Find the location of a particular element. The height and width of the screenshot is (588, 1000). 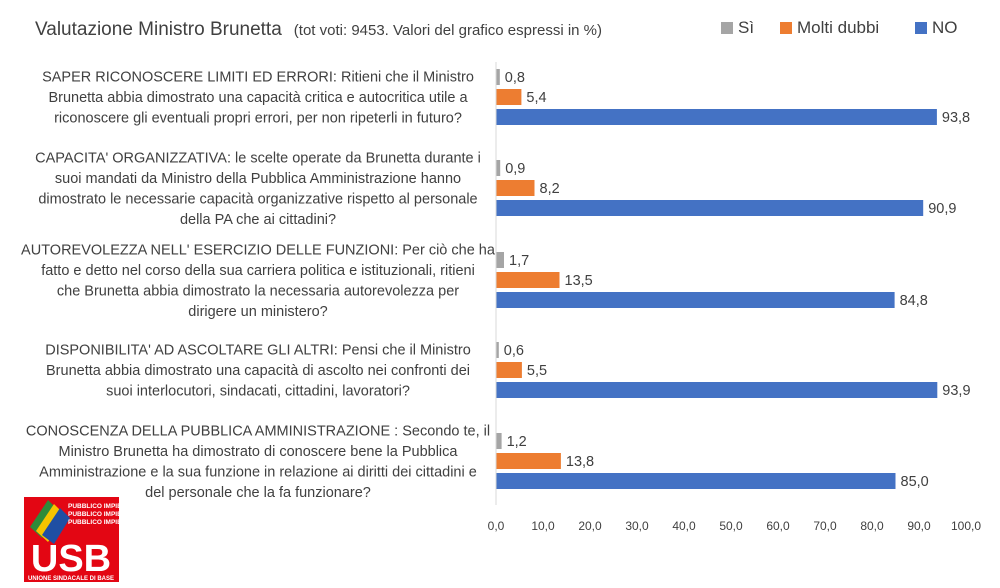

x-tick-label: 40,0 is located at coordinates (684, 526).